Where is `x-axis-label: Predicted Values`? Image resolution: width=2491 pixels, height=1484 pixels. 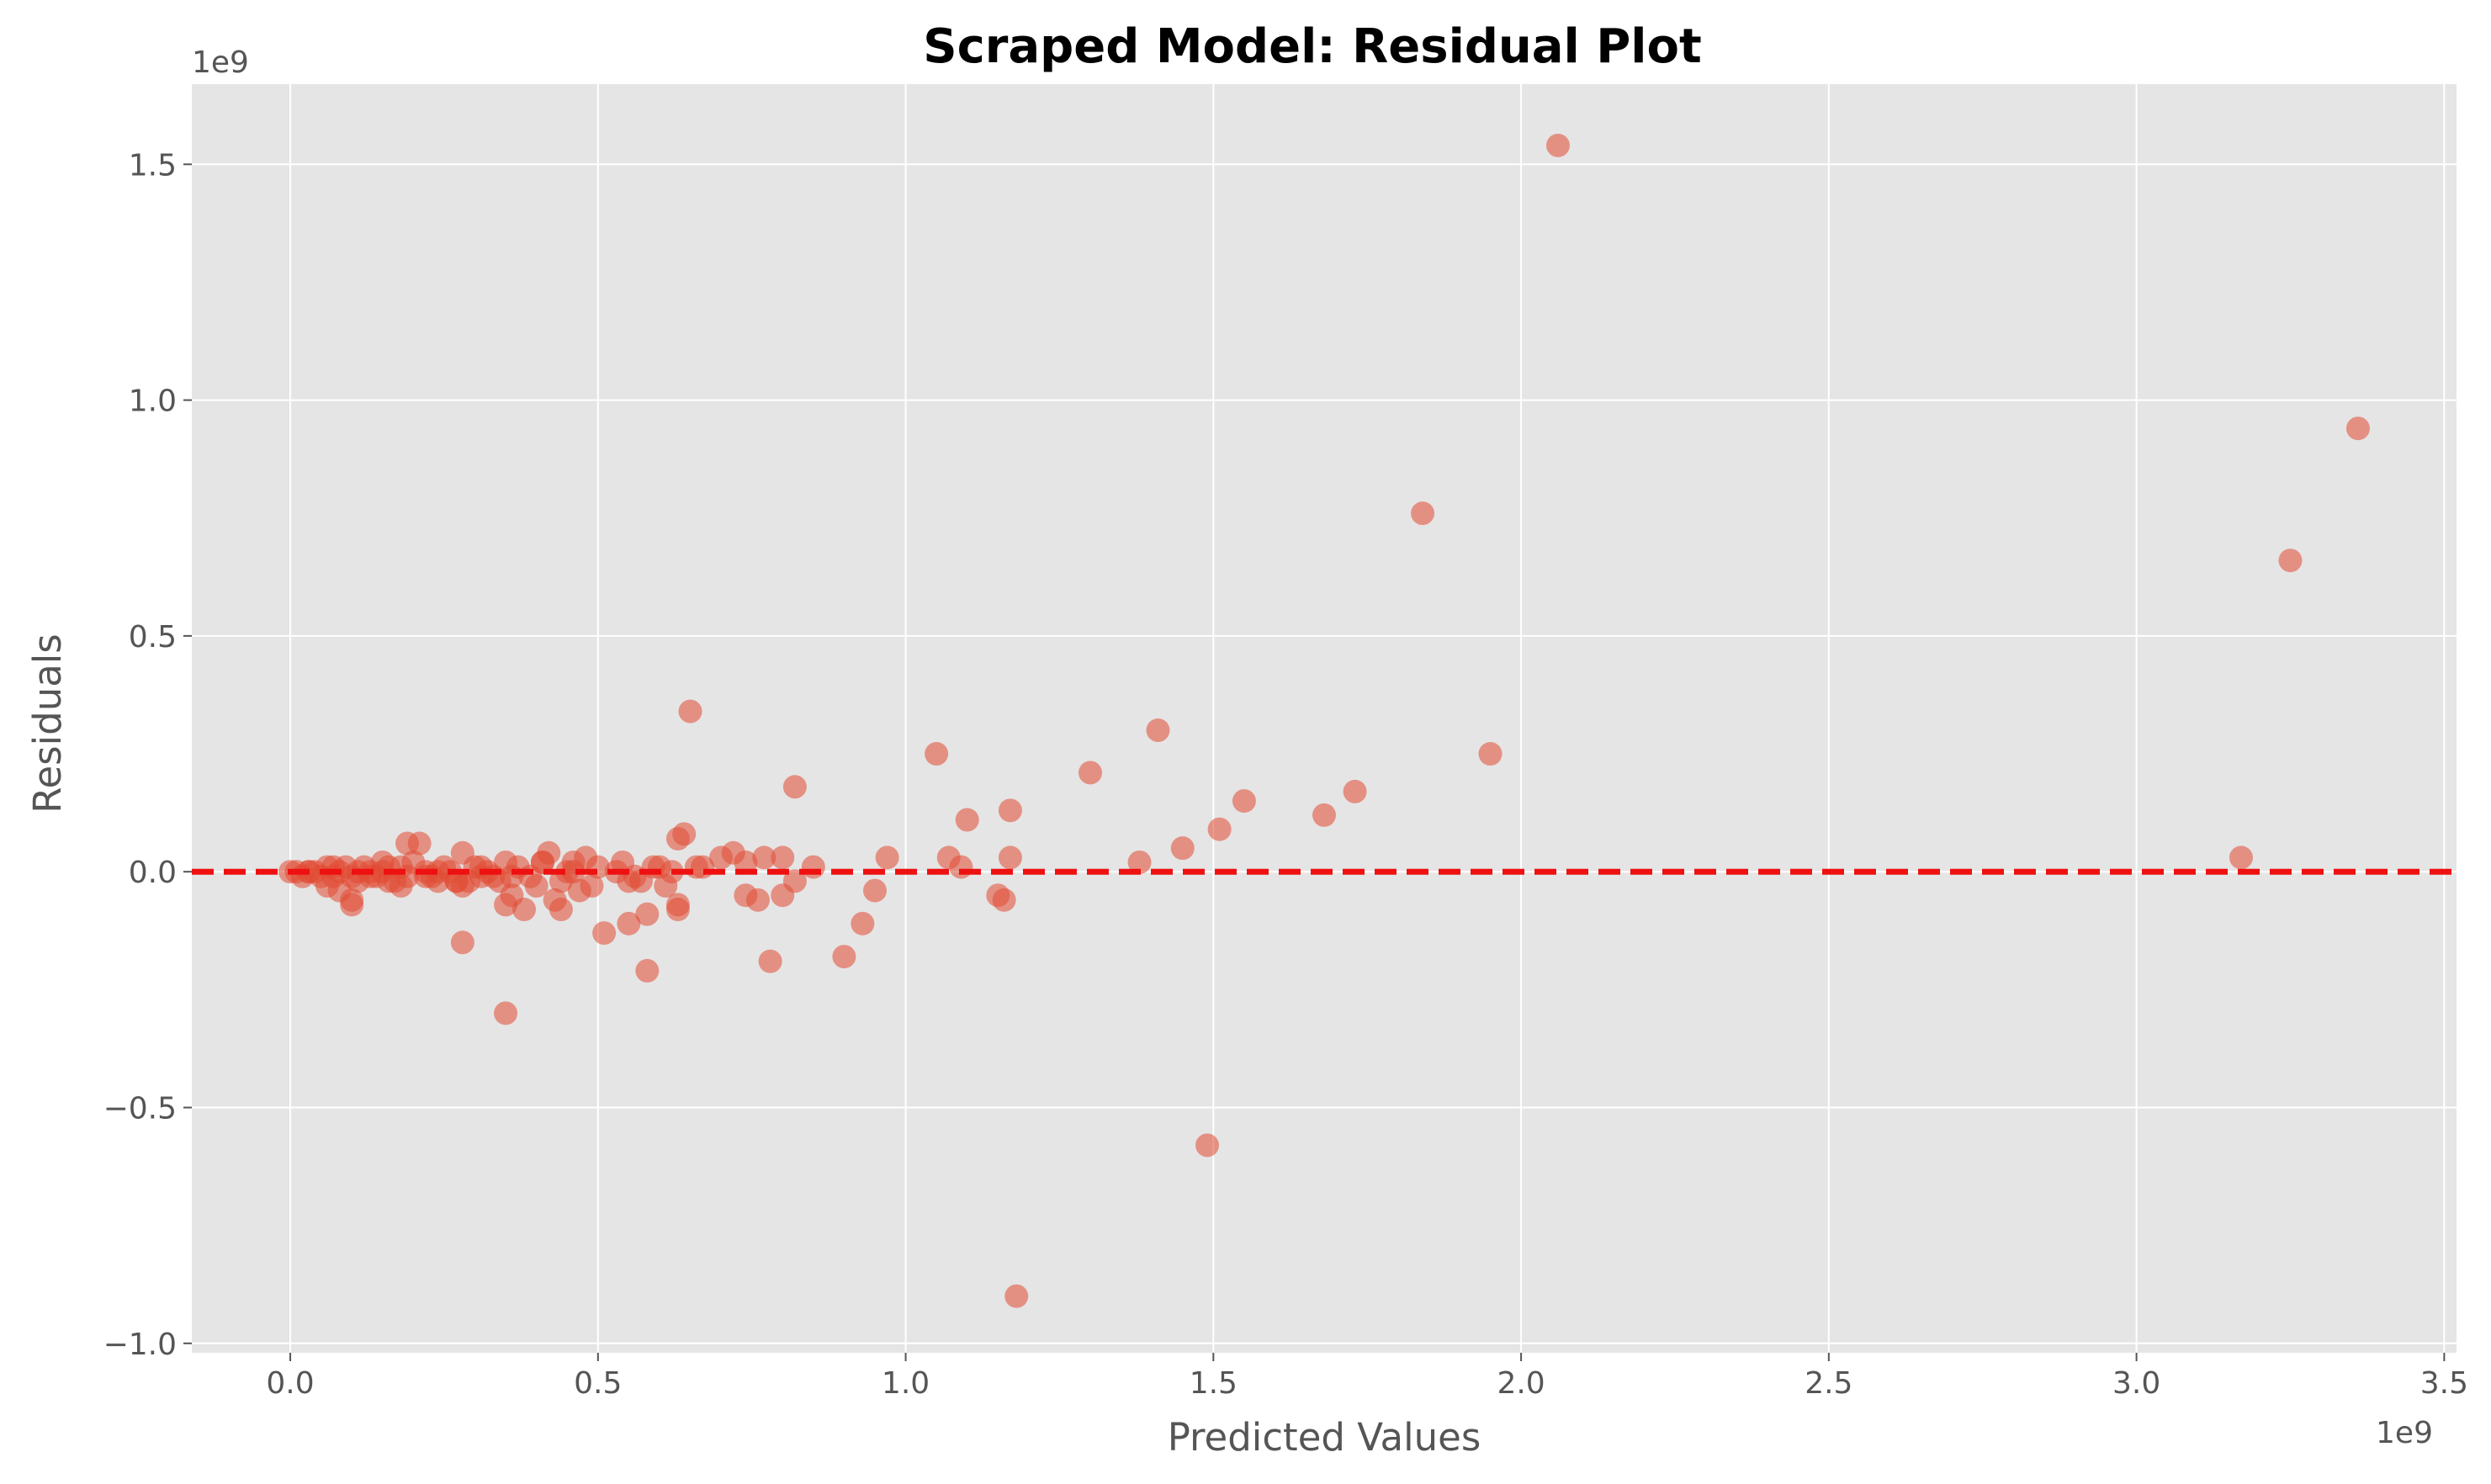 x-axis-label: Predicted Values is located at coordinates (1324, 1437).